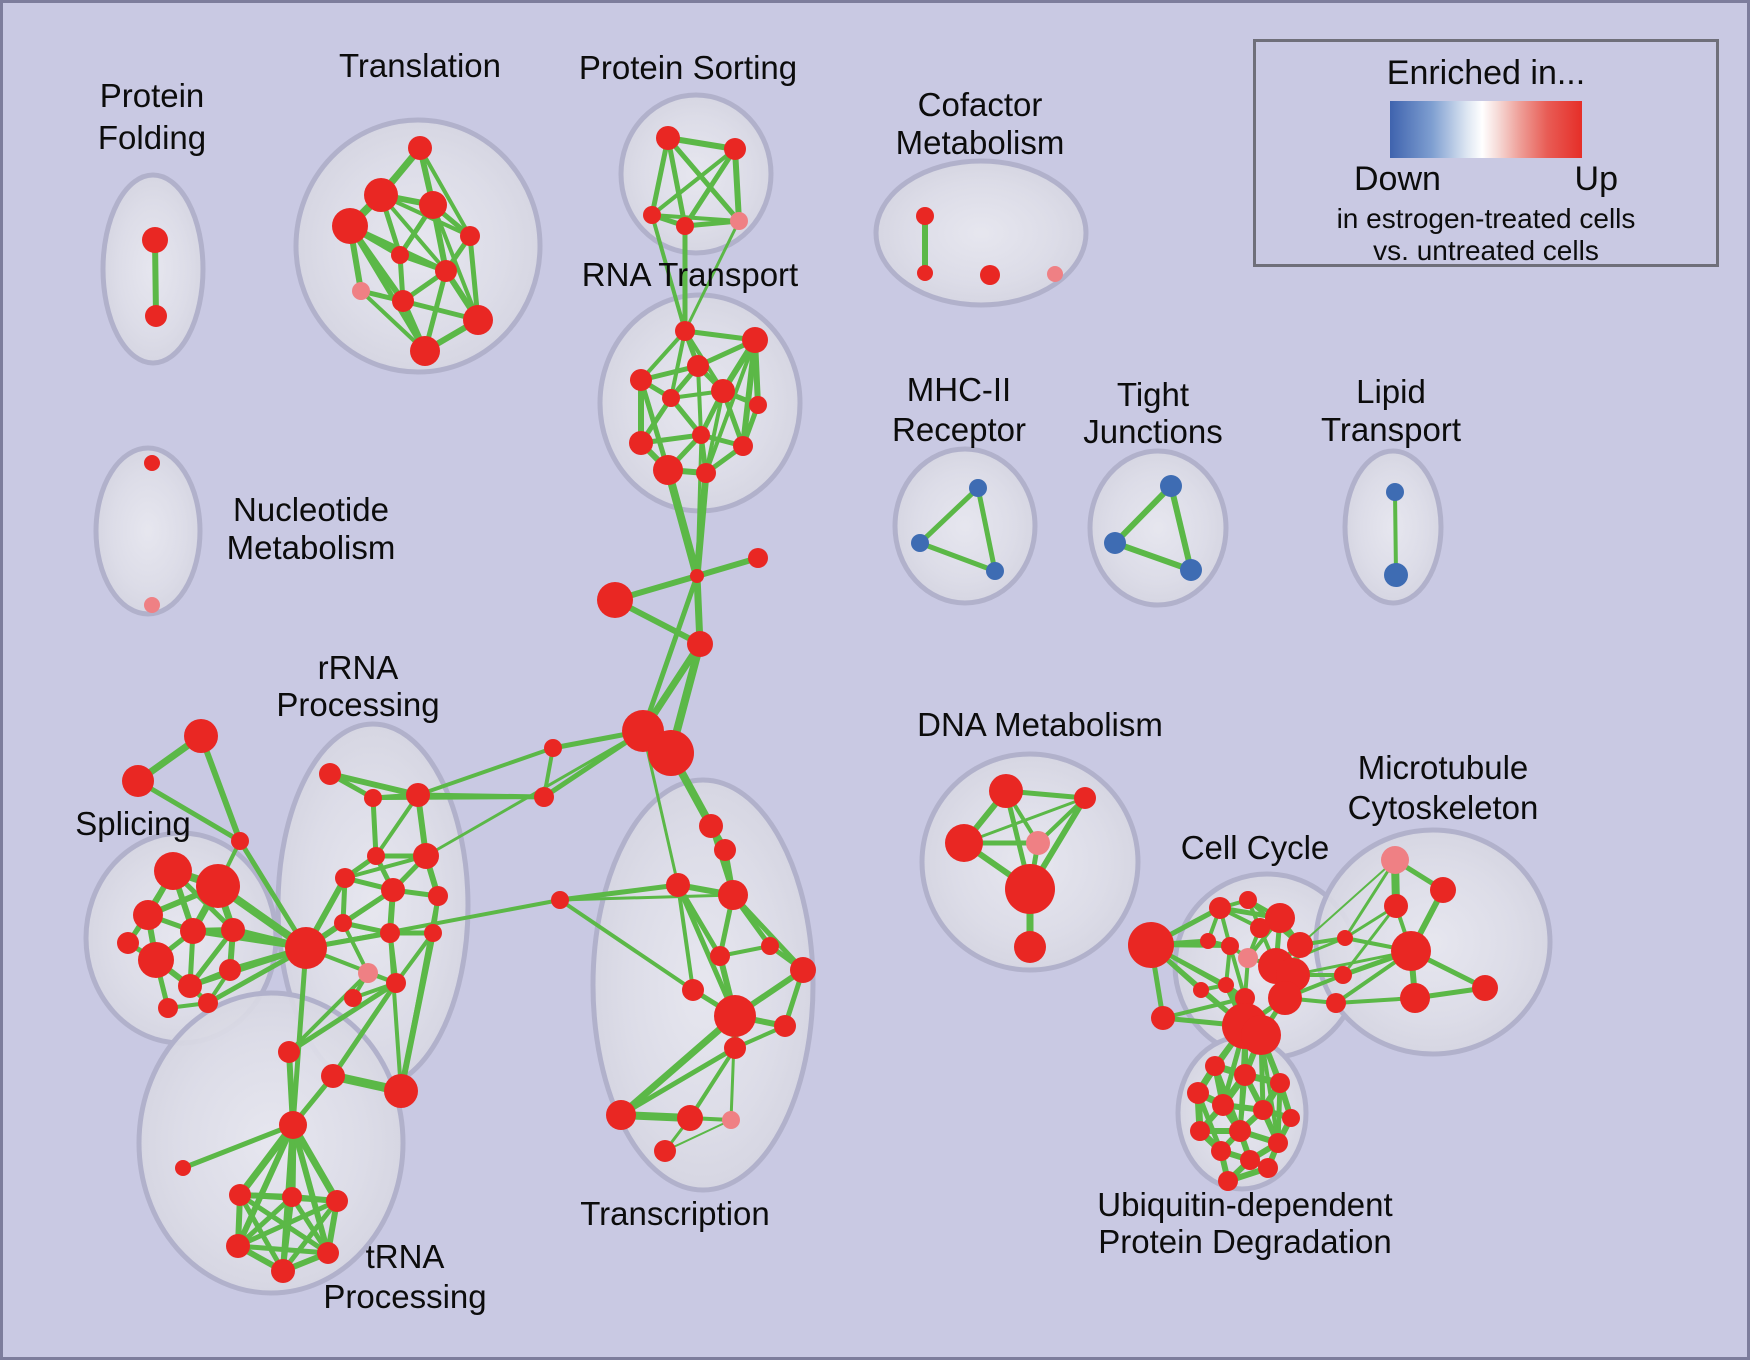 The width and height of the screenshot is (1750, 1360). What do you see at coordinates (675, 1213) in the screenshot?
I see `cluster-label-transcription: Transcription` at bounding box center [675, 1213].